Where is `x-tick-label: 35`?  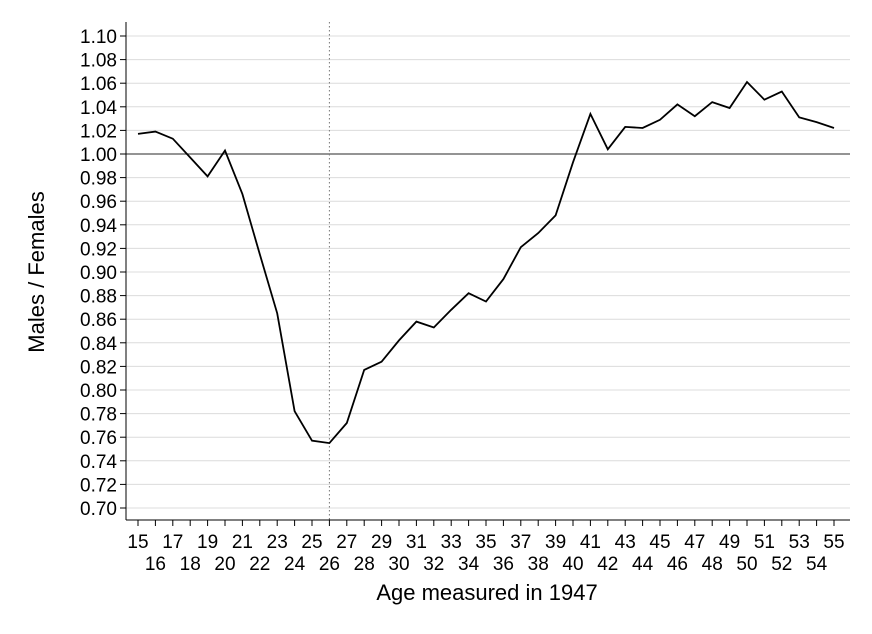 x-tick-label: 35 is located at coordinates (485, 542).